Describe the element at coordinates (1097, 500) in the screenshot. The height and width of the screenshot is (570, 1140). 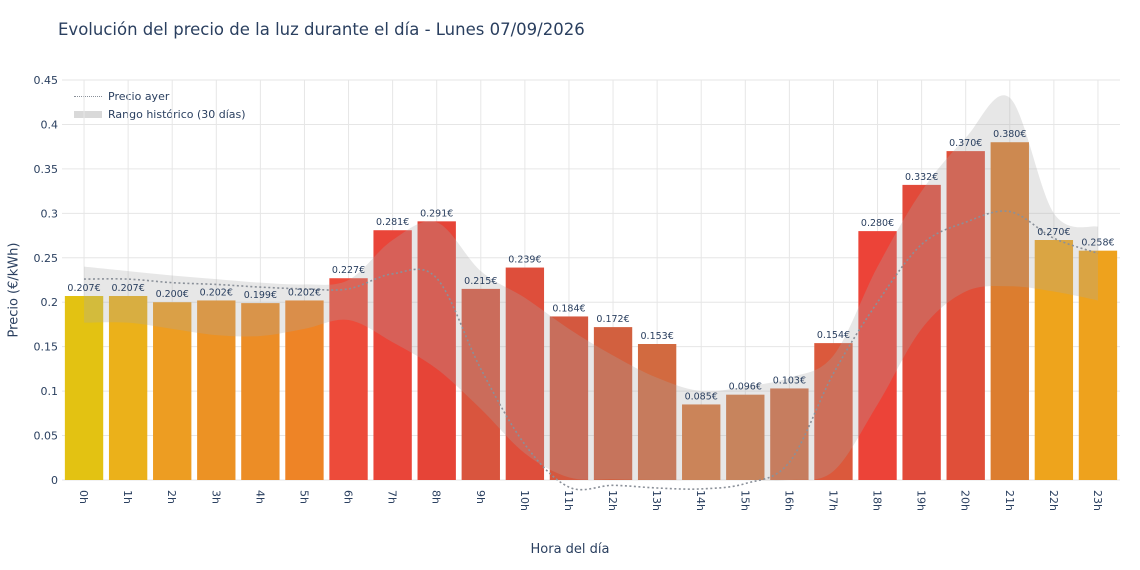
I see `x-tick-label: 23h` at that location.